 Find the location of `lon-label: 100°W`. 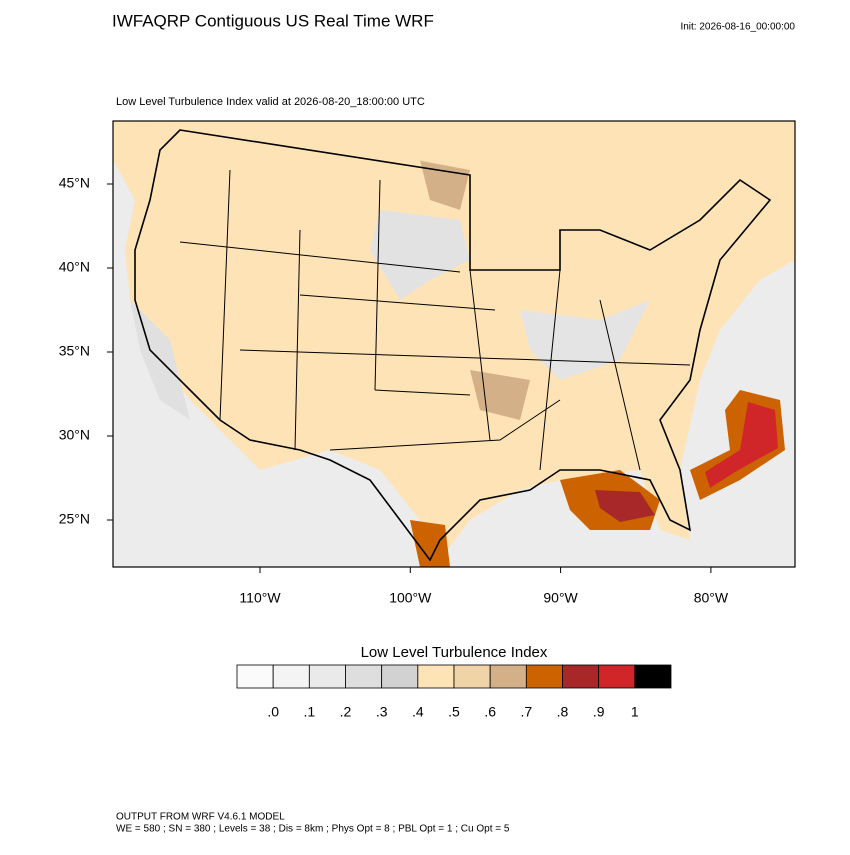

lon-label: 100°W is located at coordinates (410, 598).